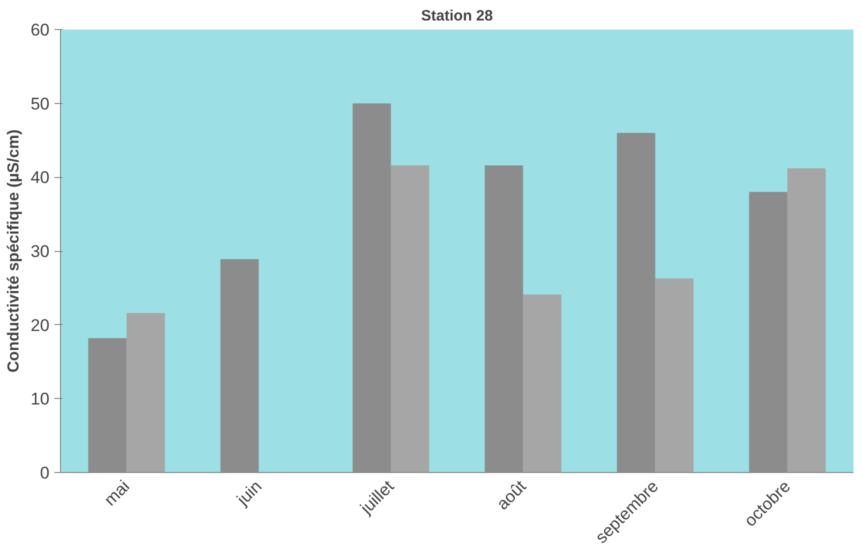 The height and width of the screenshot is (556, 861). What do you see at coordinates (40, 30) in the screenshot?
I see `y-tick-label: 60` at bounding box center [40, 30].